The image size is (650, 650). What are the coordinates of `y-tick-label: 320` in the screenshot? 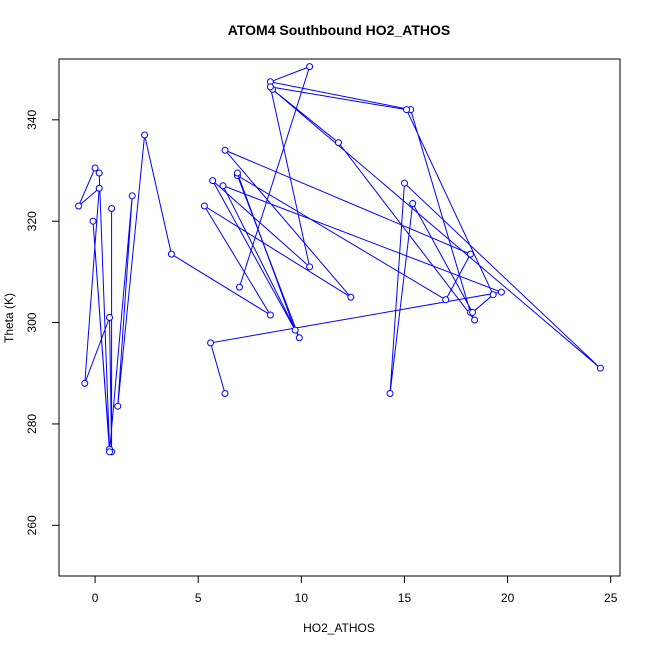 It's located at (32, 221).